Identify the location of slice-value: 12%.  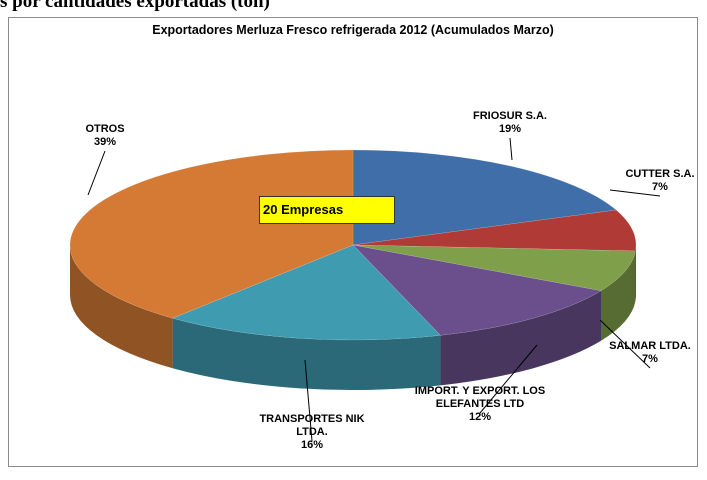
(480, 417).